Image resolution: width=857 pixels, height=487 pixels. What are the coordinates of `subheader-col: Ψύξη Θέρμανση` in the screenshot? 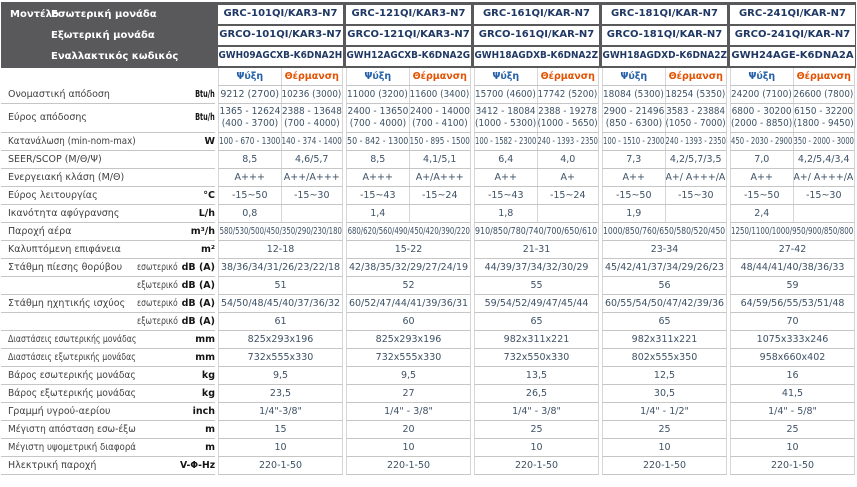 It's located at (536, 77).